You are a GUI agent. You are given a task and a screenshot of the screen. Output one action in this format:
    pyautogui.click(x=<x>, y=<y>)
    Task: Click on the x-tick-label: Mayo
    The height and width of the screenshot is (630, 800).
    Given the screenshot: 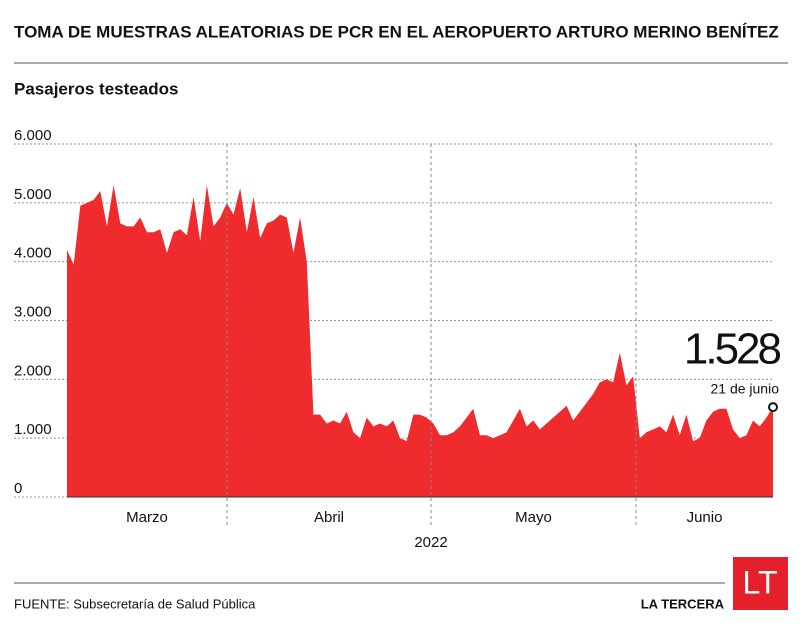 What is the action you would take?
    pyautogui.click(x=533, y=517)
    